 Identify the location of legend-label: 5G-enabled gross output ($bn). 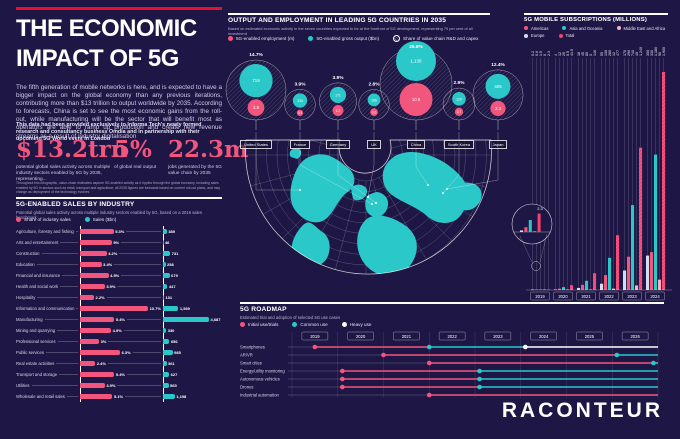
(348, 38).